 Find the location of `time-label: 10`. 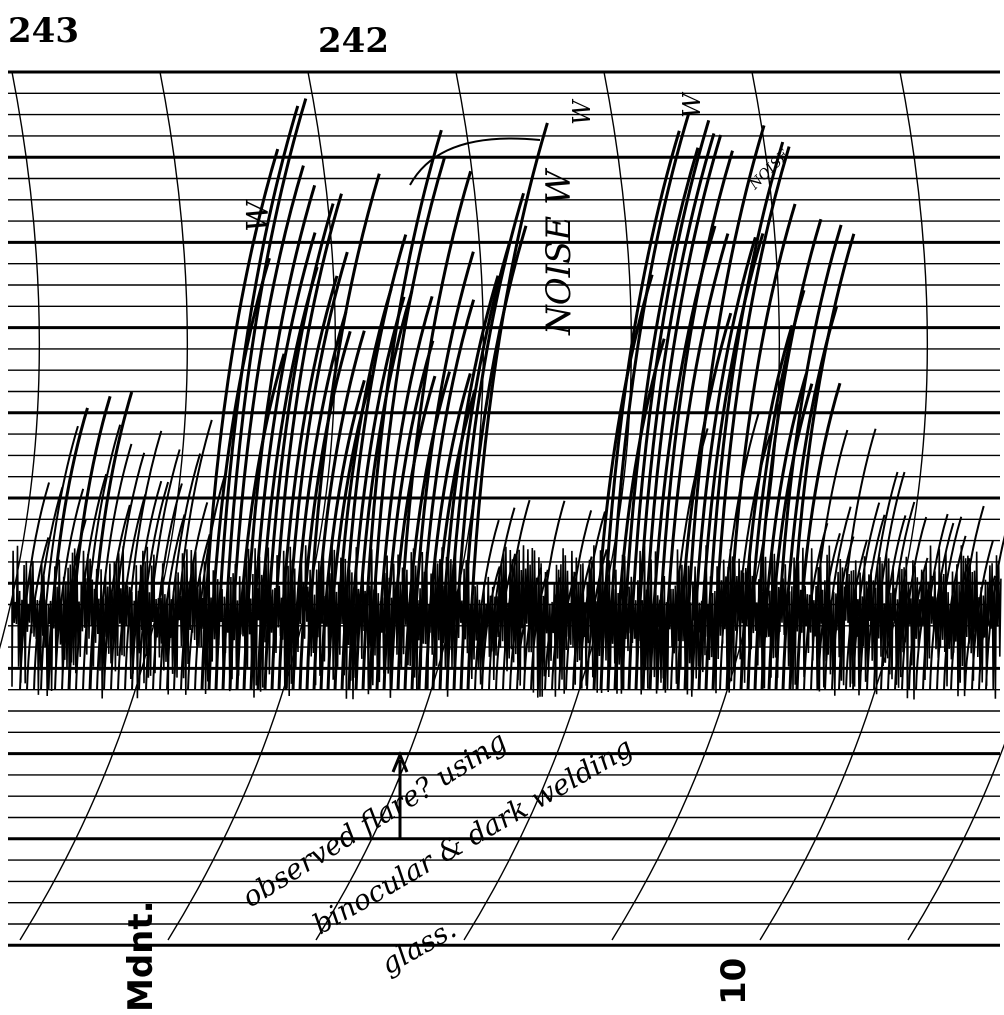

time-label: 10 is located at coordinates (734, 981).